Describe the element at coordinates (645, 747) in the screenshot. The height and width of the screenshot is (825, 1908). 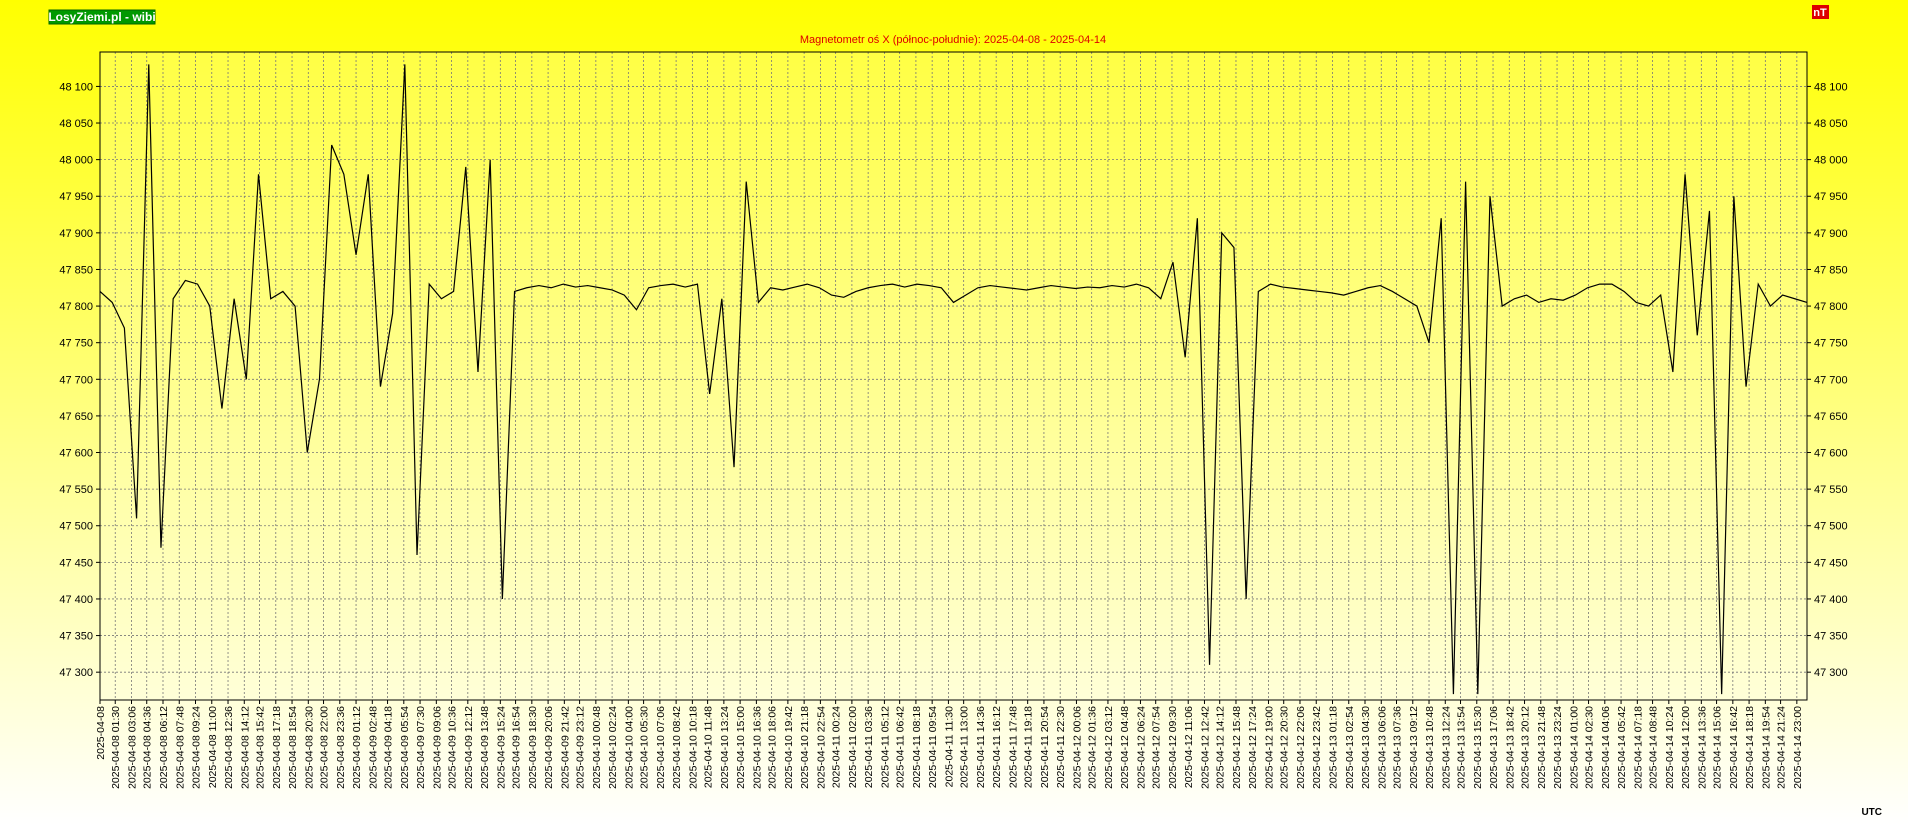
I see `x-tick-label: 2025-04-10 05:30` at that location.